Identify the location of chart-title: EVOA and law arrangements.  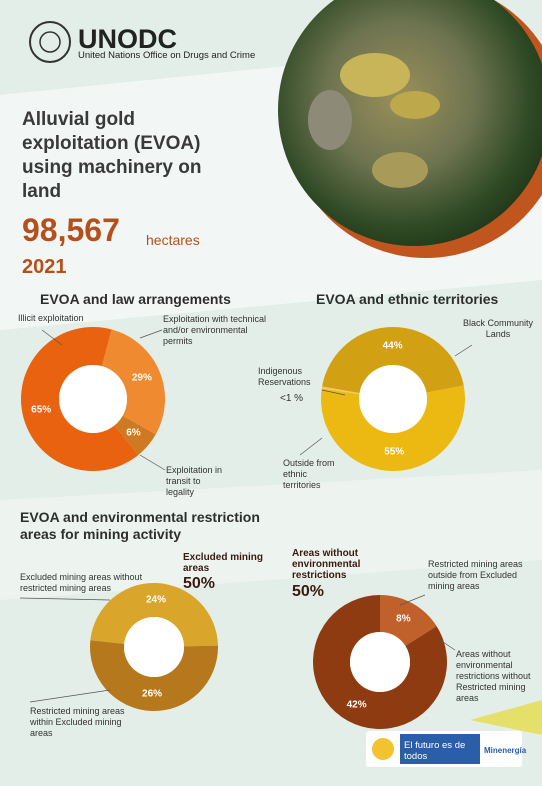
(135, 299).